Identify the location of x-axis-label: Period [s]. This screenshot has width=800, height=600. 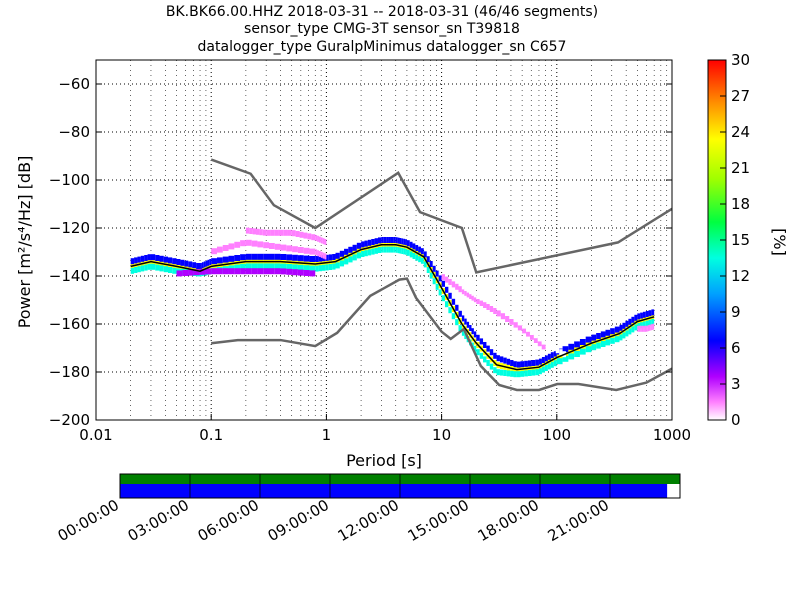
(384, 460).